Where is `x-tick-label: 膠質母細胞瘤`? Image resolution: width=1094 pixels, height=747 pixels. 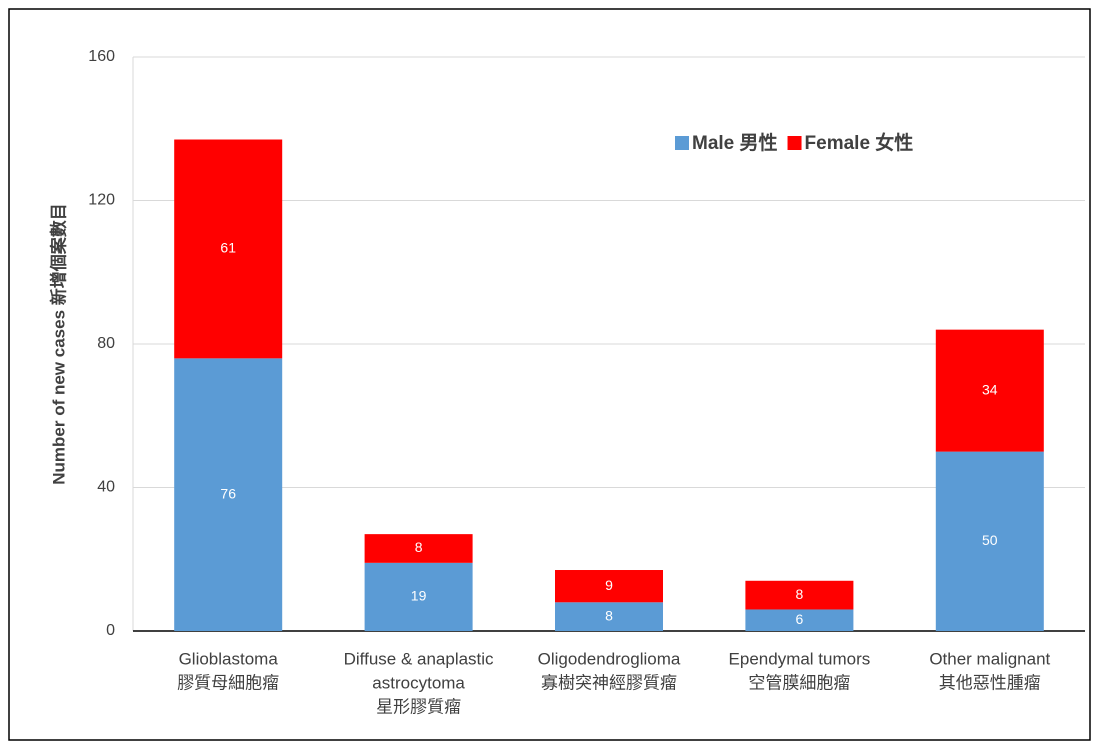 x-tick-label: 膠質母細胞瘤 is located at coordinates (228, 682).